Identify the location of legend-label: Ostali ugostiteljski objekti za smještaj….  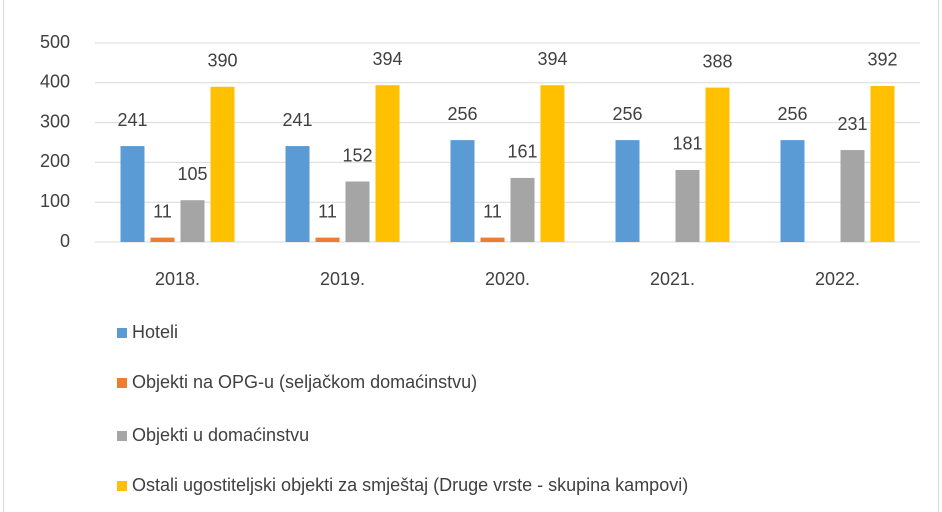
(410, 485).